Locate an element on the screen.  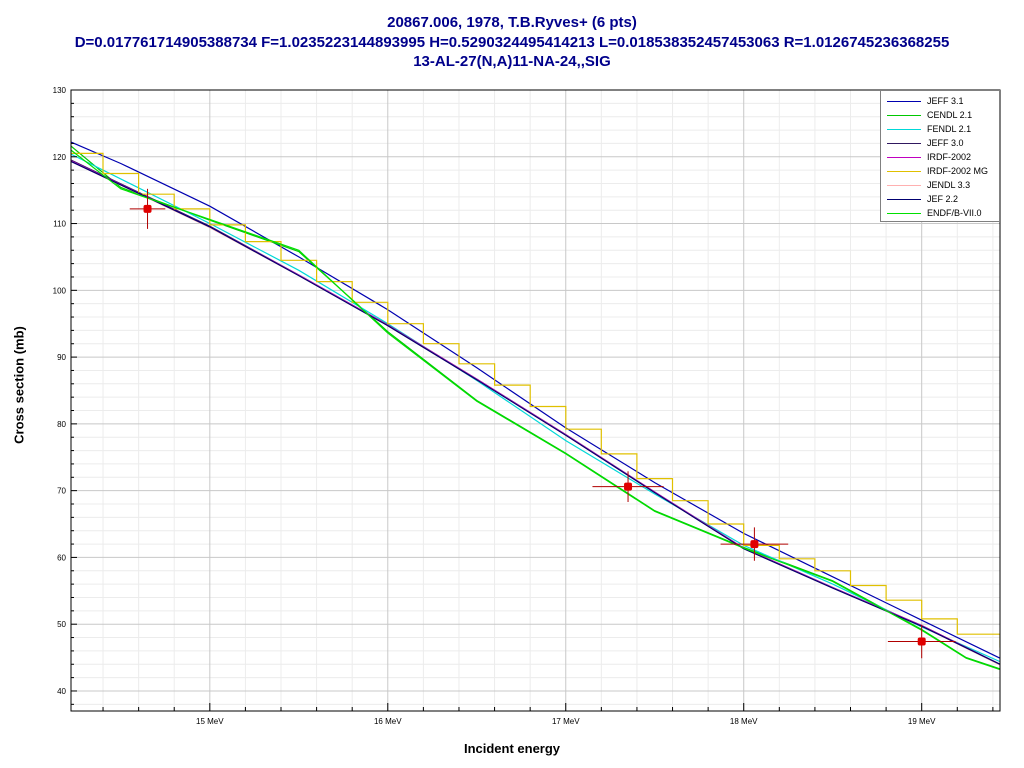
y-axis-label: Cross section (mb) is located at coordinates (19, 385).